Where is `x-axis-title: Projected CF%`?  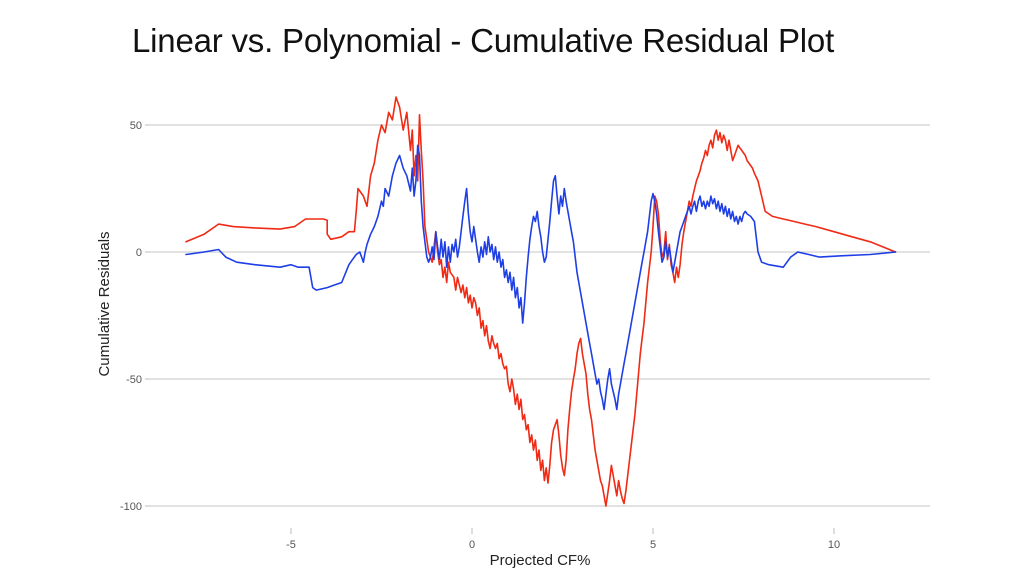
x-axis-title: Projected CF% is located at coordinates (540, 560).